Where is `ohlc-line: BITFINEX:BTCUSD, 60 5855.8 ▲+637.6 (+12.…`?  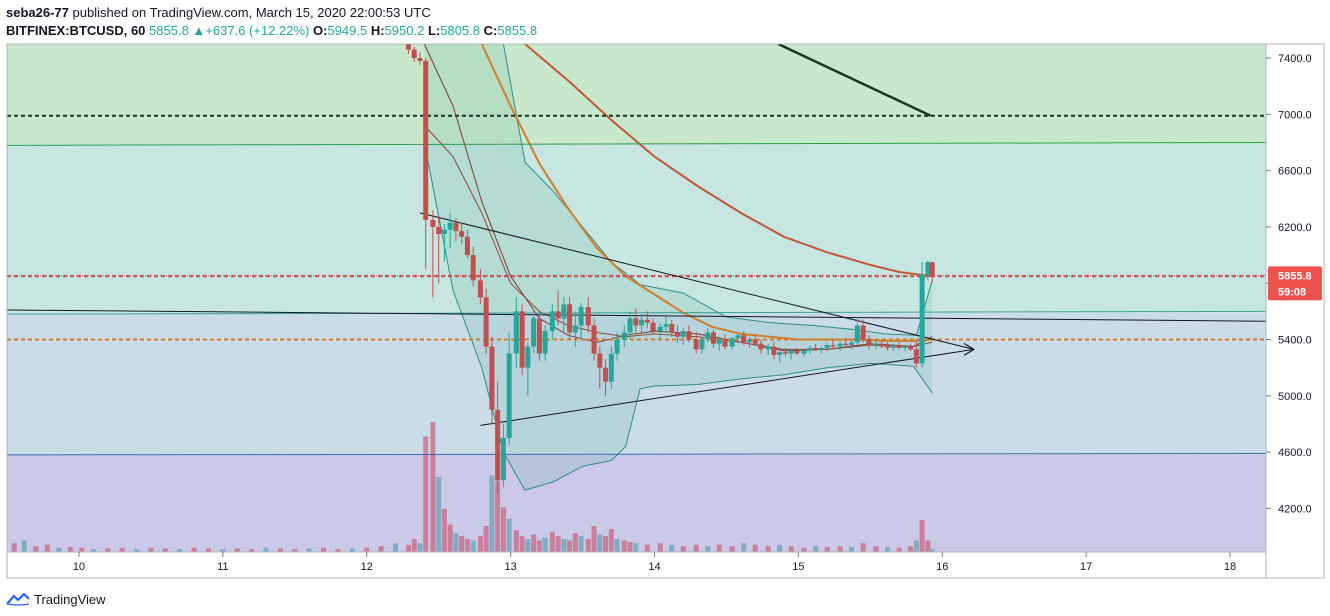 ohlc-line: BITFINEX:BTCUSD, 60 5855.8 ▲+637.6 (+12.… is located at coordinates (456, 31).